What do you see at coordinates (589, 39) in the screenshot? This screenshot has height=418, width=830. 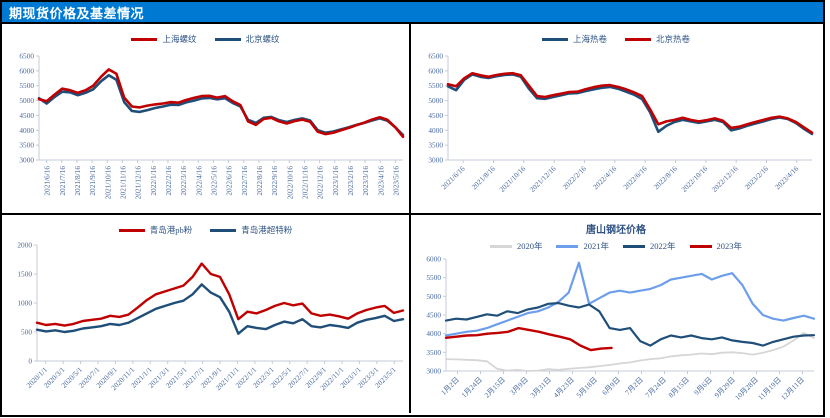 I see `legend-label: 上海热卷` at bounding box center [589, 39].